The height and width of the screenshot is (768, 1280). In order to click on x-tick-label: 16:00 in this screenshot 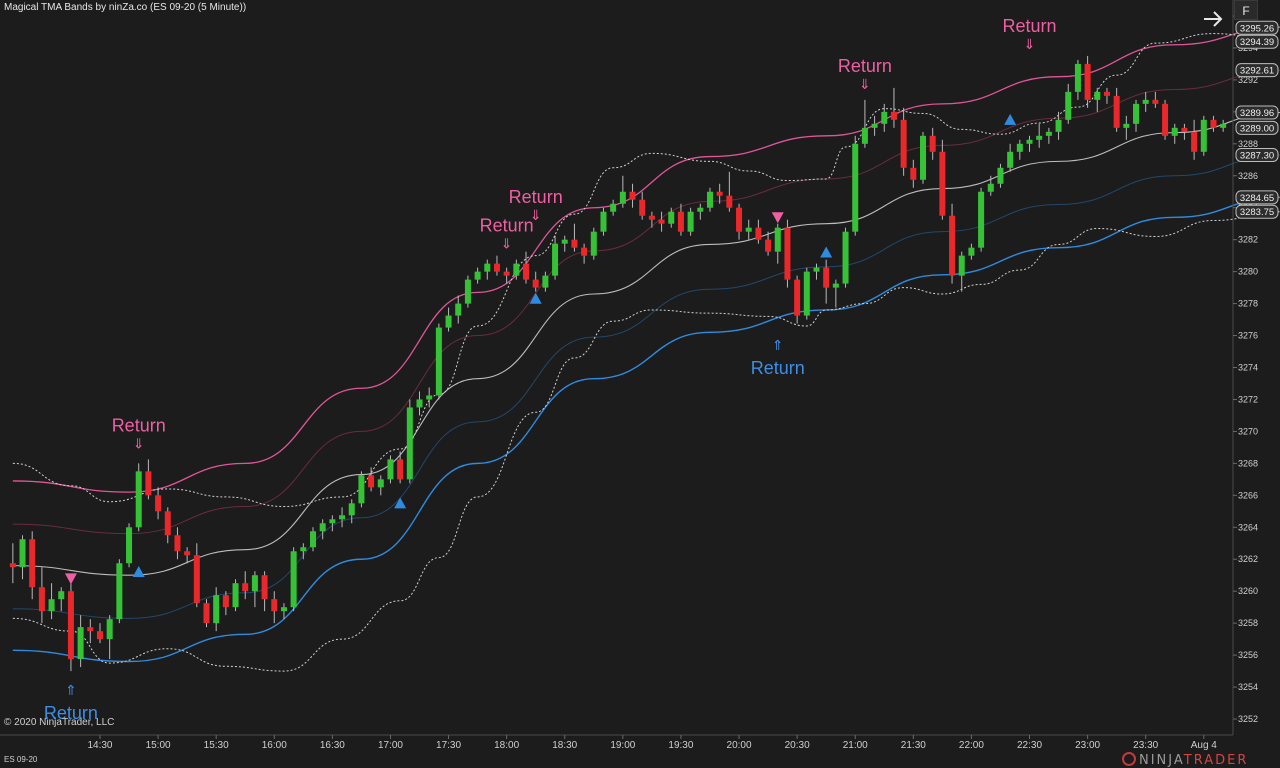, I will do `click(274, 745)`.